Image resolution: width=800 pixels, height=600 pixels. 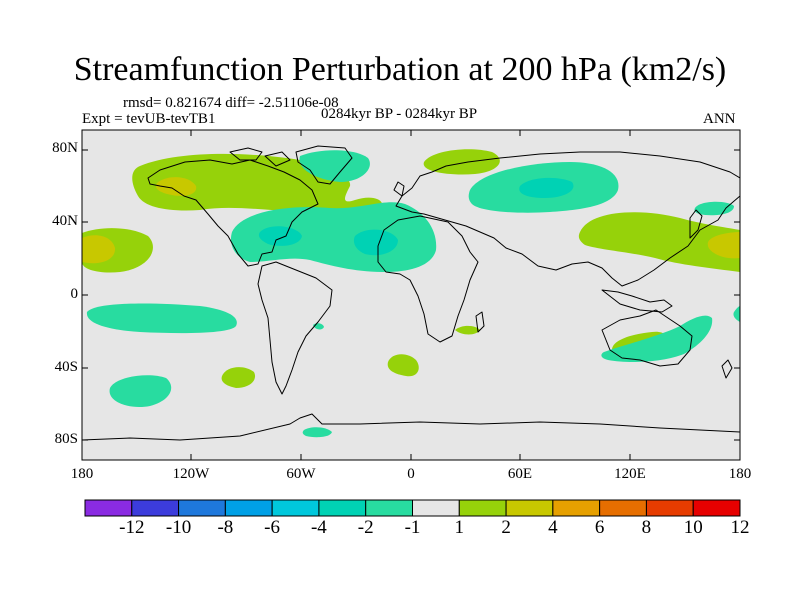 I want to click on coastline-arctic-islands, so click(x=260, y=157).